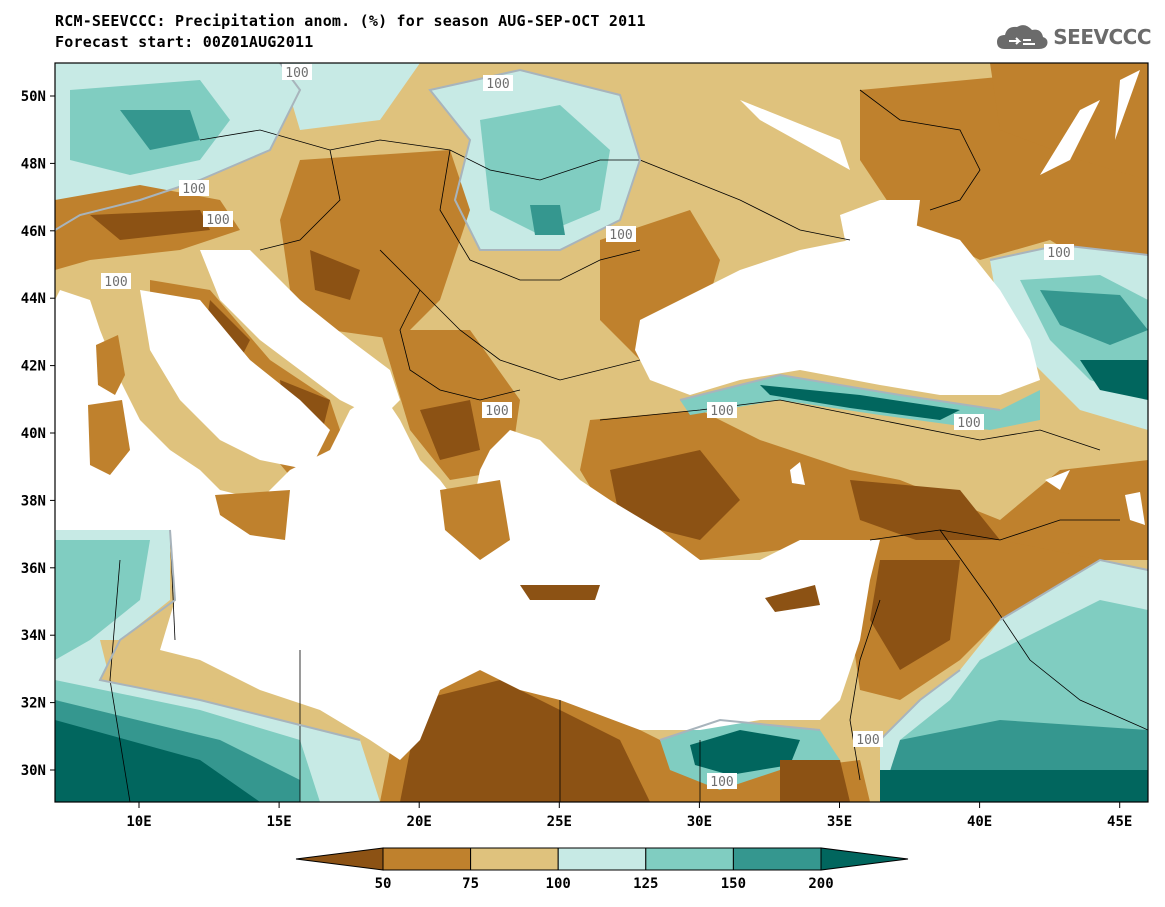 This screenshot has width=1165, height=907. What do you see at coordinates (864, 859) in the screenshot?
I see `colorbar-right-arrow` at bounding box center [864, 859].